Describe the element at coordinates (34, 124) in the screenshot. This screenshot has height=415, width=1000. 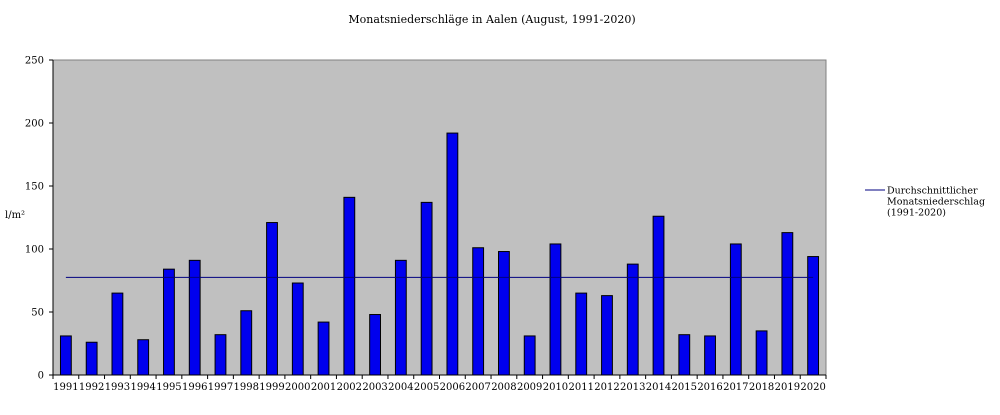
I see `y-tick-label: 200` at that location.